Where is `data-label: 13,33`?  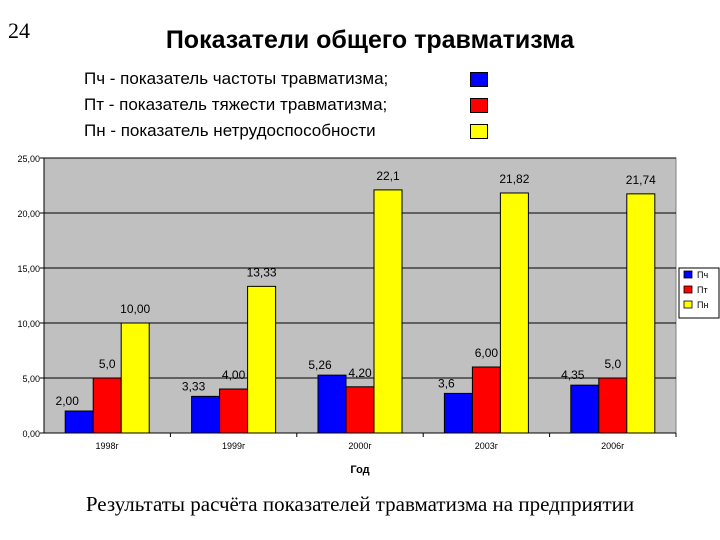 data-label: 13,33 is located at coordinates (262, 272).